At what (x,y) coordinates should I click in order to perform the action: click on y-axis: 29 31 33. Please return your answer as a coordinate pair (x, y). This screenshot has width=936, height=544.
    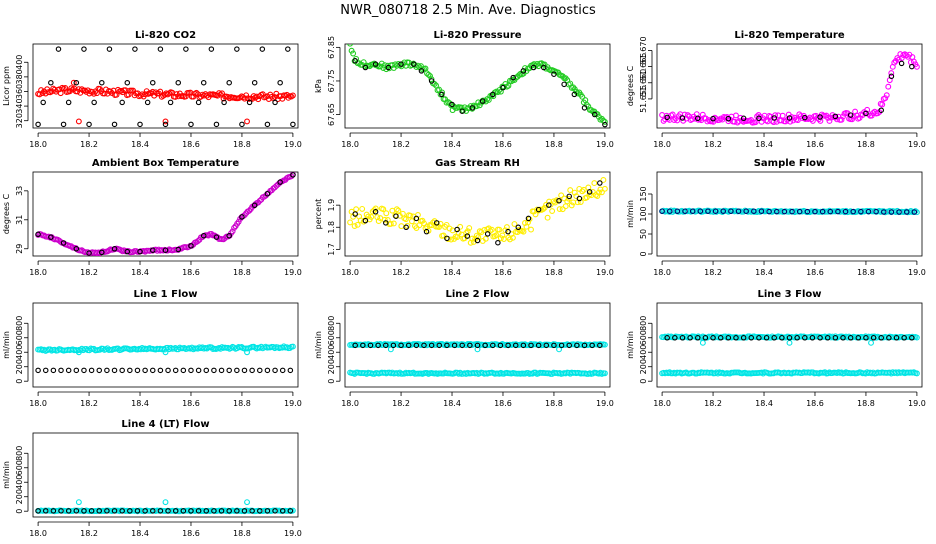
    Looking at the image, I should click on (22, 220).